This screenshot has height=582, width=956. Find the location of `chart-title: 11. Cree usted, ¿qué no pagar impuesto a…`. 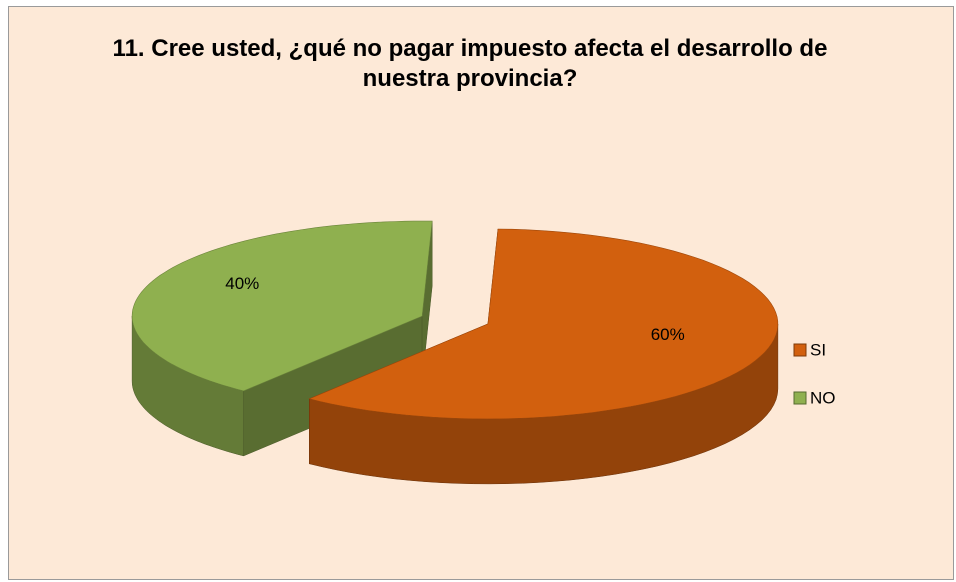

chart-title: 11. Cree usted, ¿qué no pagar impuesto a… is located at coordinates (470, 63).